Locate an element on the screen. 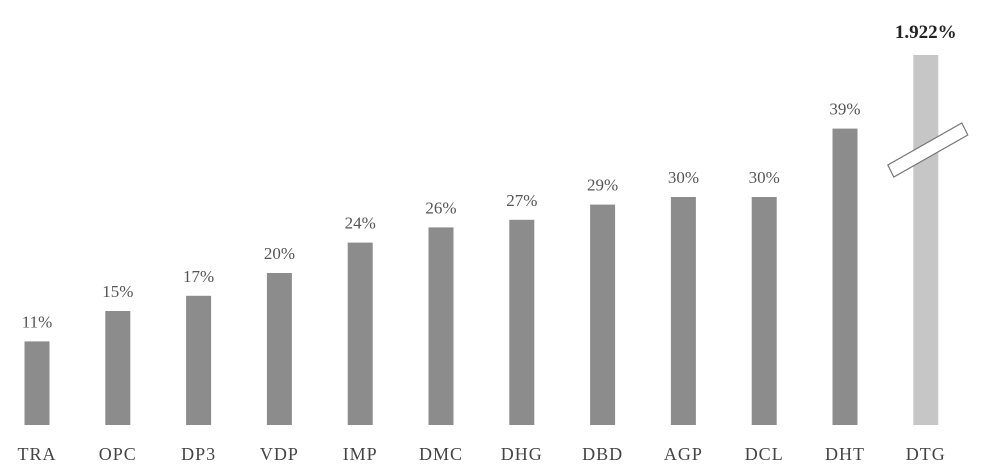 This screenshot has width=981, height=468. bar-dtg is located at coordinates (926, 240).